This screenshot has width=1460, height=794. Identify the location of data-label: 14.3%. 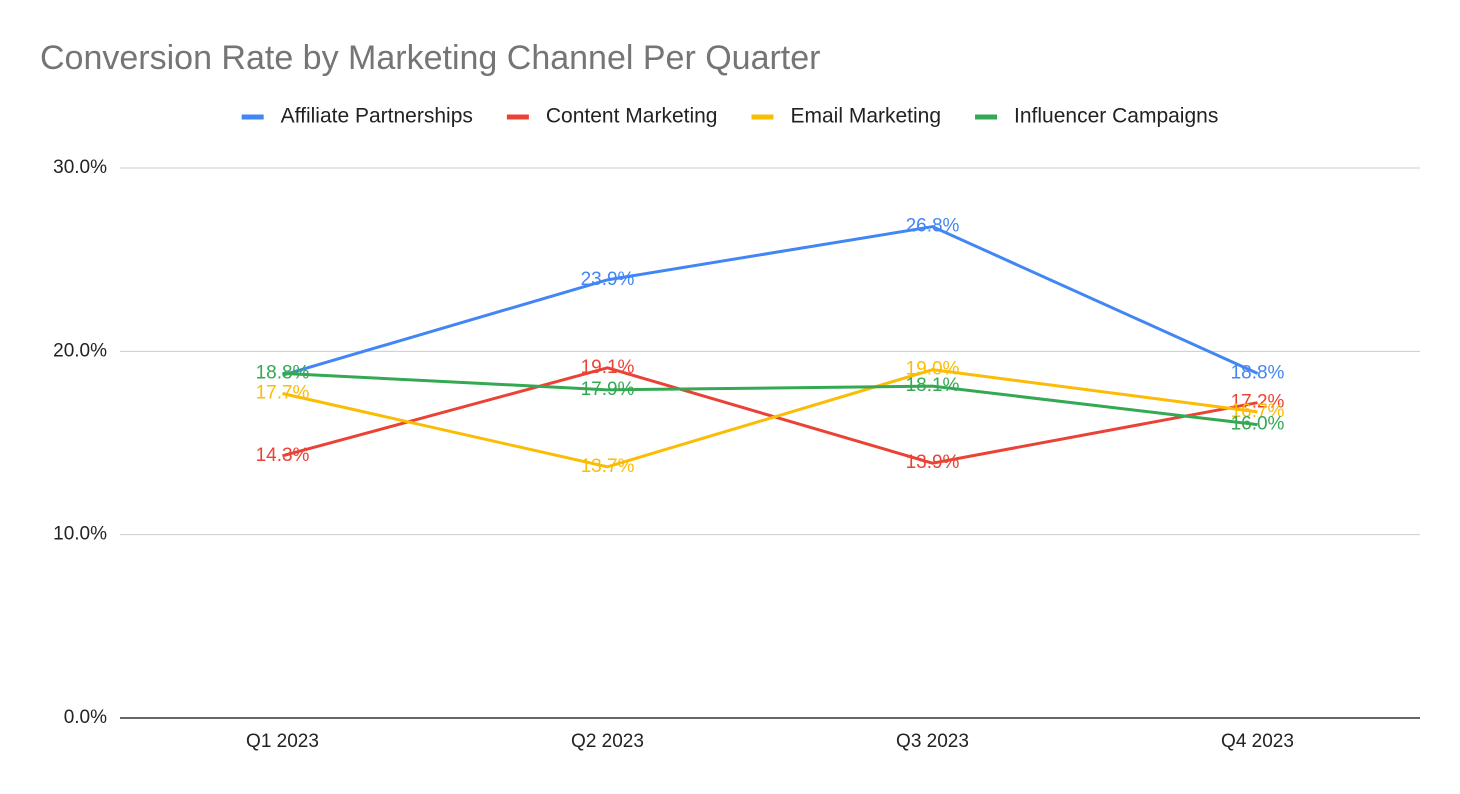
(283, 455).